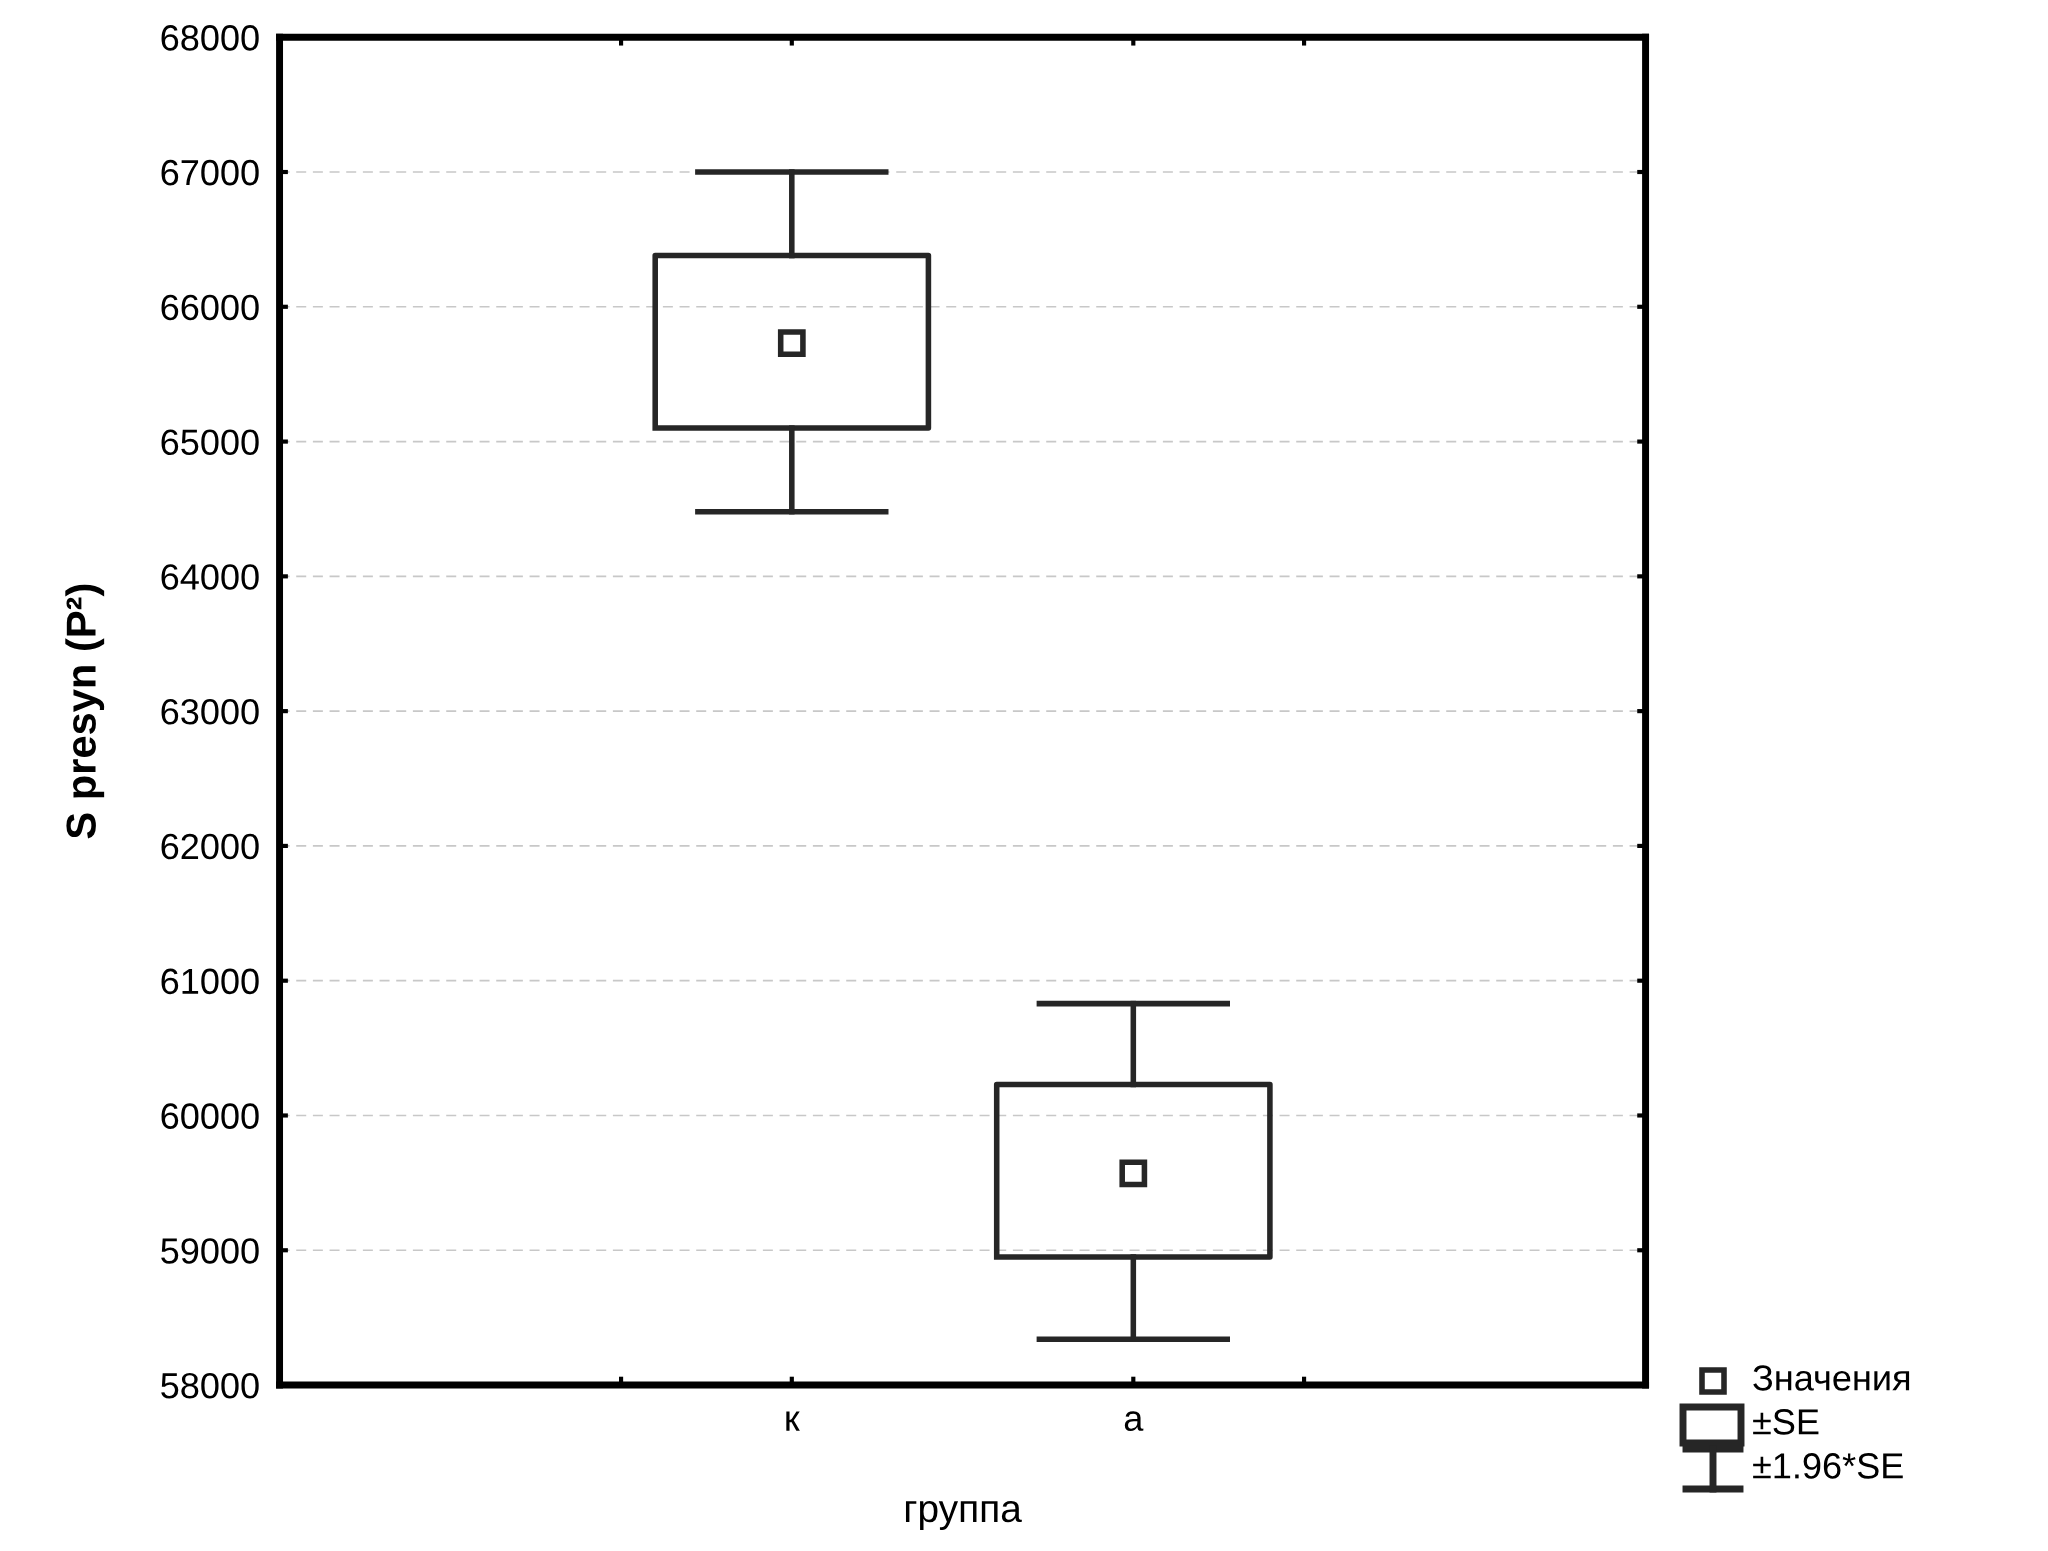 Image resolution: width=2048 pixels, height=1551 pixels. What do you see at coordinates (1828, 1466) in the screenshot?
I see `text: ±1.96*SE` at bounding box center [1828, 1466].